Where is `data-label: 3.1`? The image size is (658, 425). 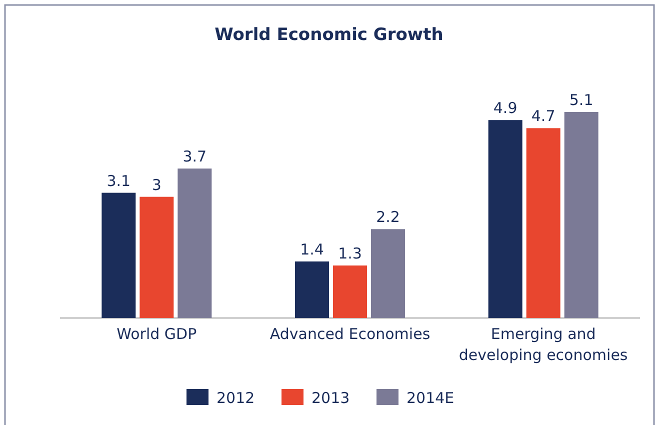 data-label: 3.1 is located at coordinates (118, 181).